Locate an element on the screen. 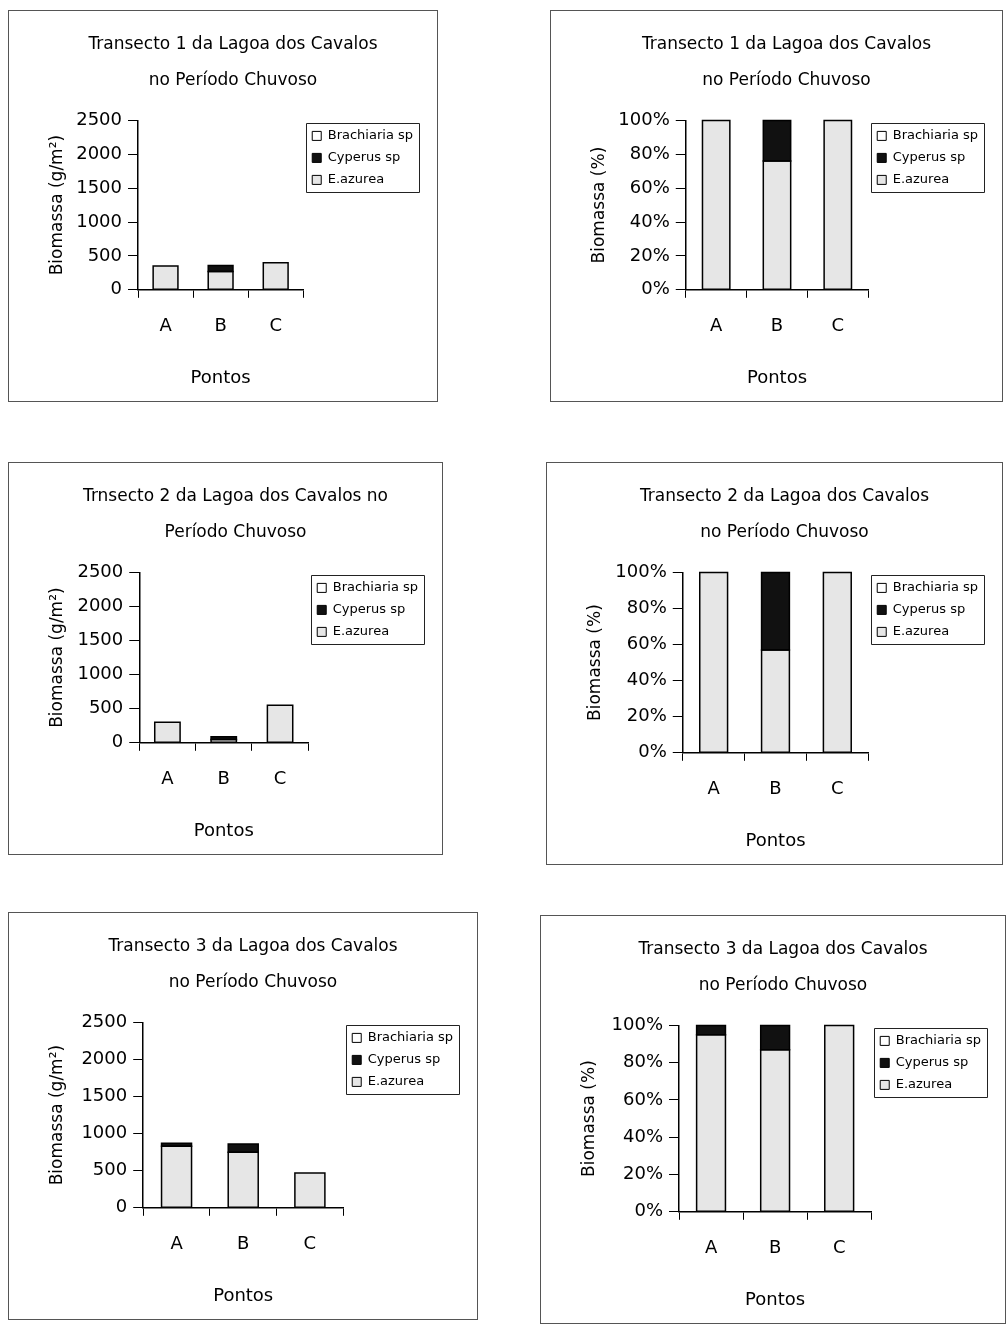 Image resolution: width=1008 pixels, height=1326 pixels. chart-title: Trnsecto 2 da Lagoa dos Cavalos no Período Chuvoso is located at coordinates (235, 513).